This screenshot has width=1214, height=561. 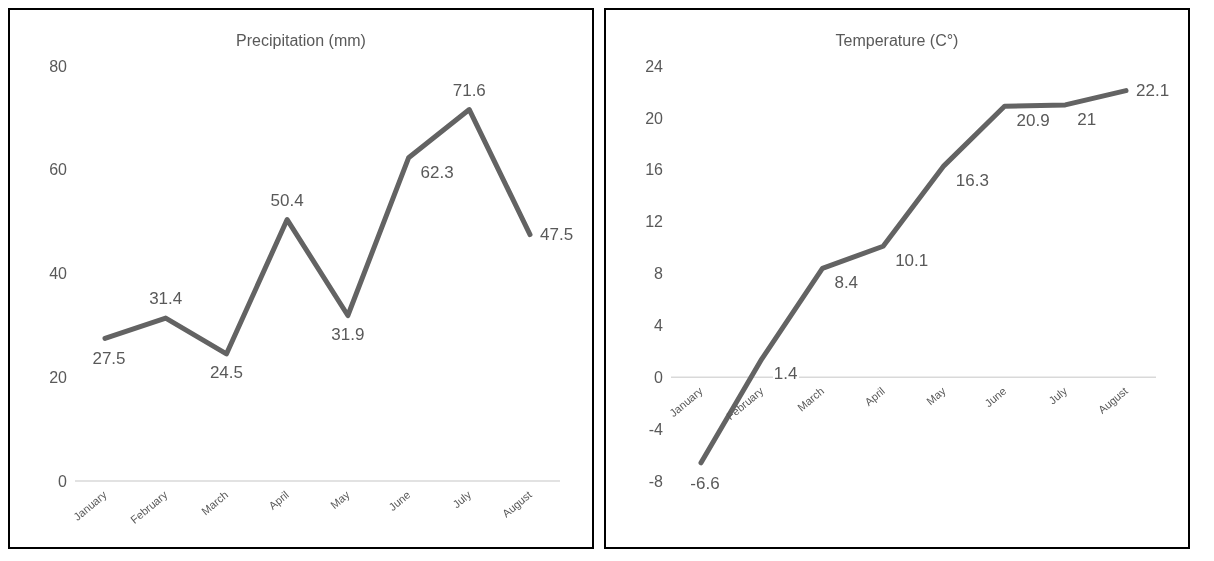 I want to click on data-label: 16.3, so click(x=972, y=180).